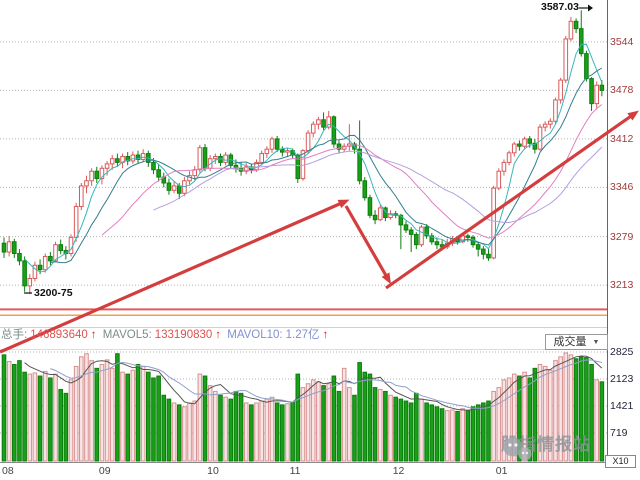 The width and height of the screenshot is (640, 480). What do you see at coordinates (560, 7) in the screenshot?
I see `high-price-annotation: 3587.03` at bounding box center [560, 7].